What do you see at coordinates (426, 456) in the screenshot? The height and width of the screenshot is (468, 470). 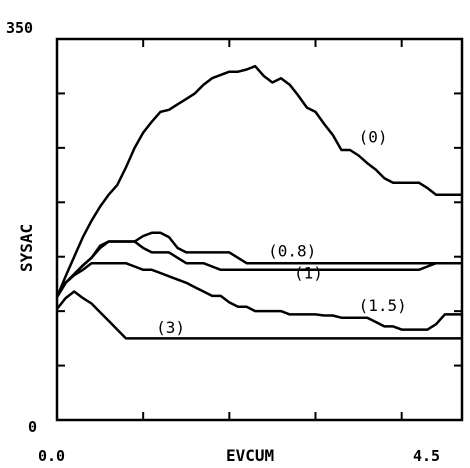 I see `x-tick-label-max: 4.5` at bounding box center [426, 456].